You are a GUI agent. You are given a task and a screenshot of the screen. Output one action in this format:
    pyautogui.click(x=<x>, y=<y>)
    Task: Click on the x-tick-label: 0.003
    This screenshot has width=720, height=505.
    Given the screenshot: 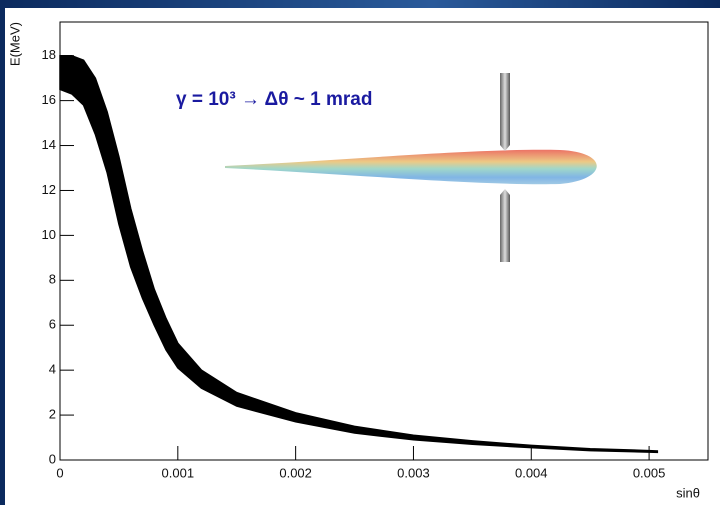 What is the action you would take?
    pyautogui.click(x=413, y=472)
    